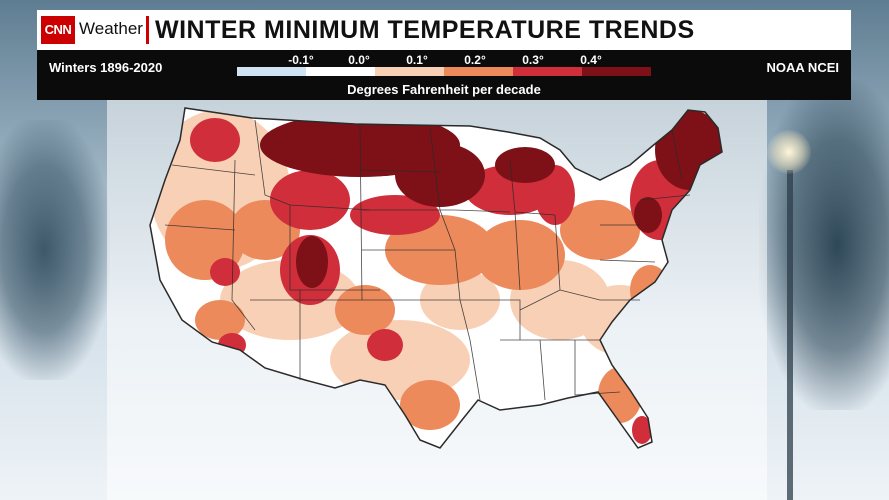 The height and width of the screenshot is (500, 889). Describe the element at coordinates (147, 30) in the screenshot. I see `title-divider` at that location.